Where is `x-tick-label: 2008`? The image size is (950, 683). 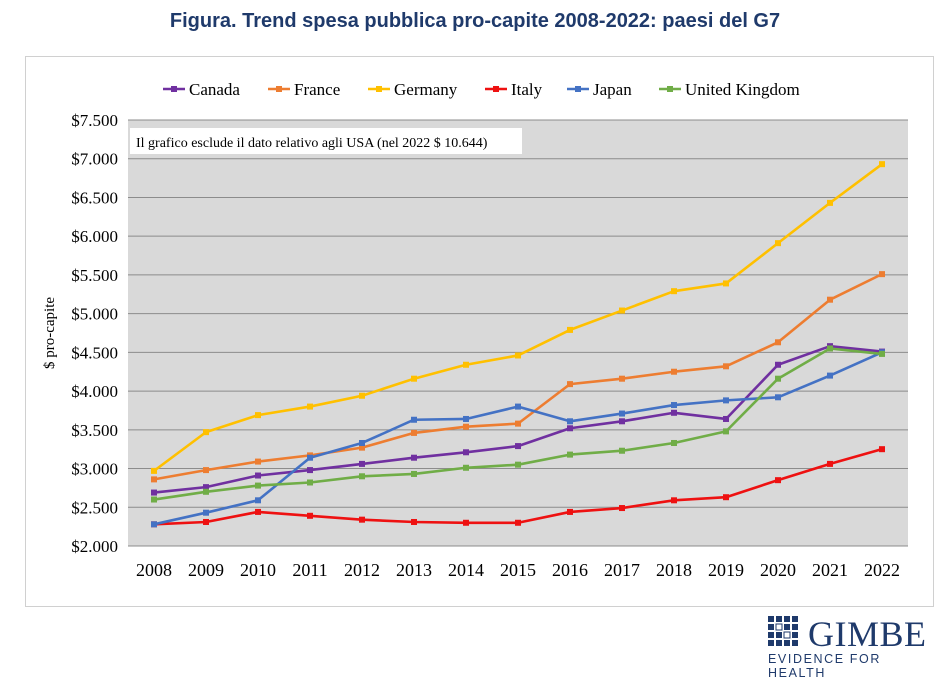 x-tick-label: 2008 is located at coordinates (154, 570).